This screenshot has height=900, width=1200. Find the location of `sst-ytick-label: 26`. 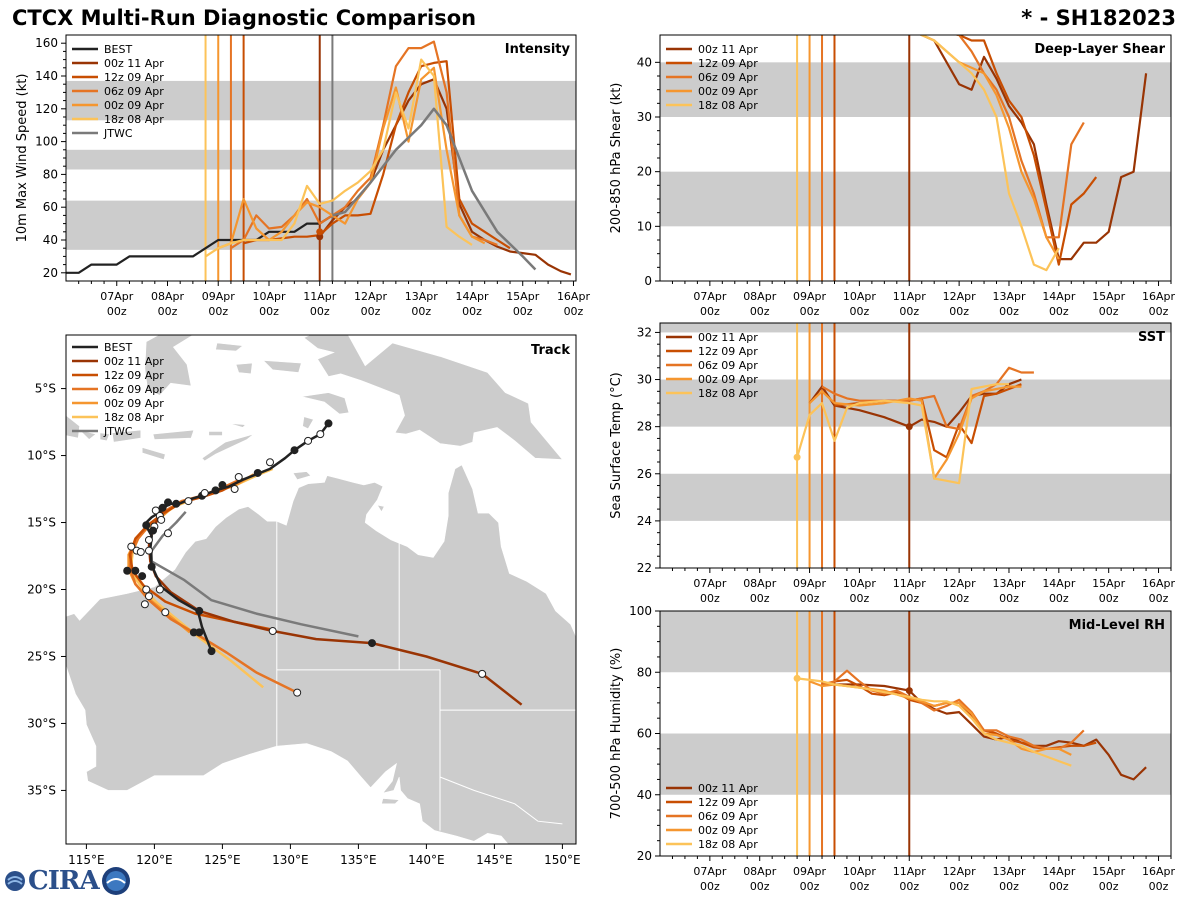

sst-ytick-label: 26 is located at coordinates (644, 474).